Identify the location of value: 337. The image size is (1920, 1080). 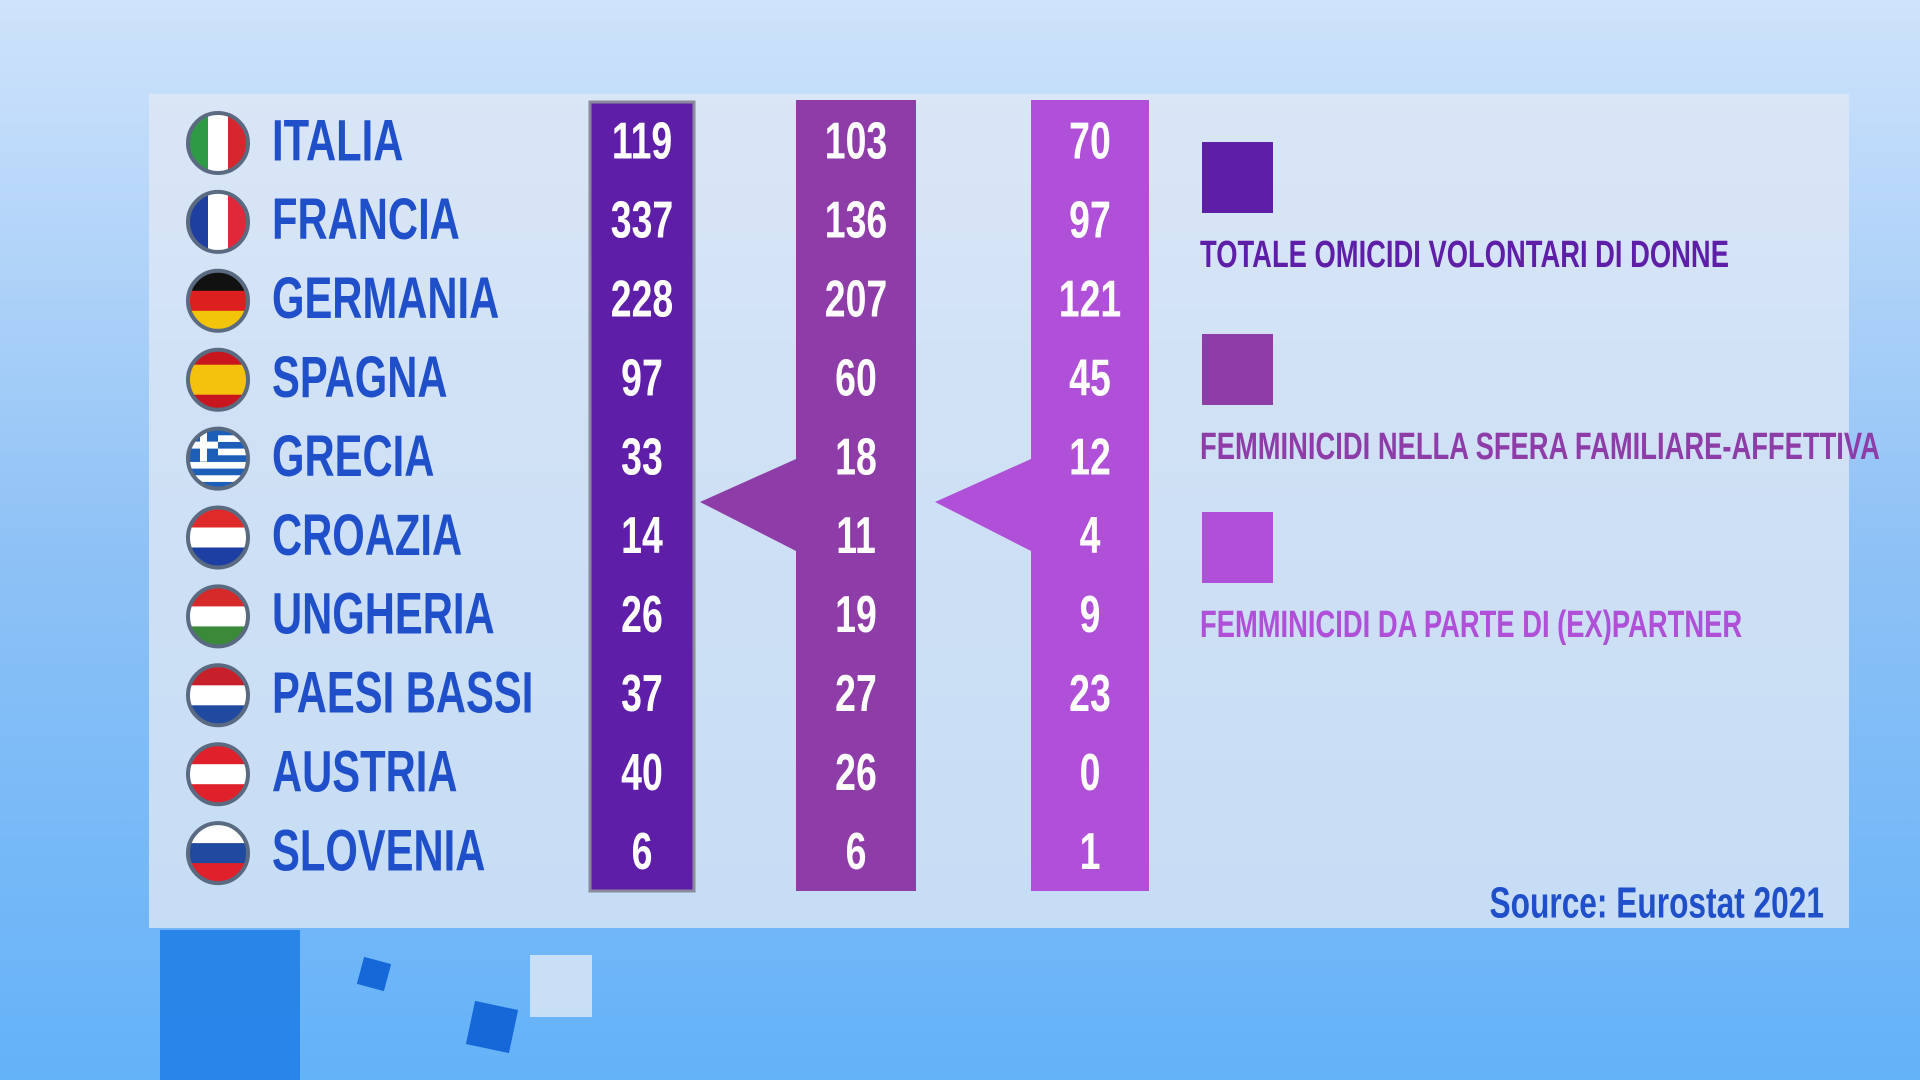
(642, 220).